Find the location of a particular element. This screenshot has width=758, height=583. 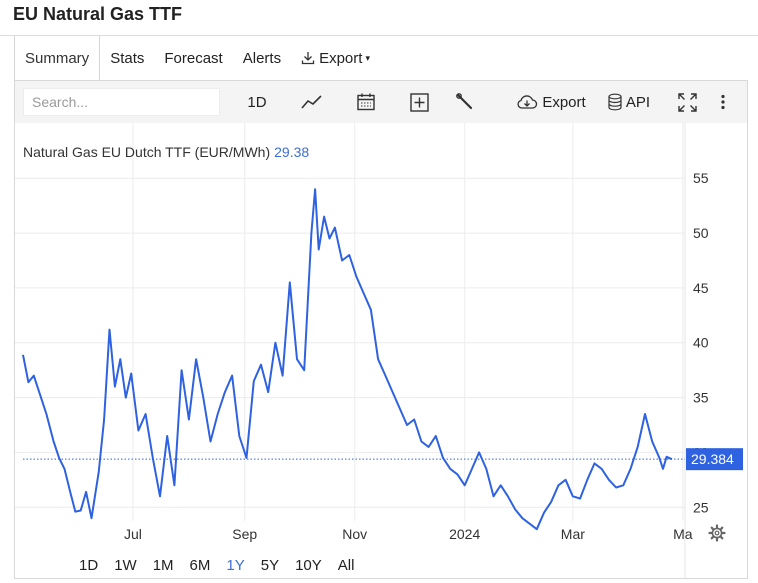

range-button-1d: 1D is located at coordinates (89, 565).